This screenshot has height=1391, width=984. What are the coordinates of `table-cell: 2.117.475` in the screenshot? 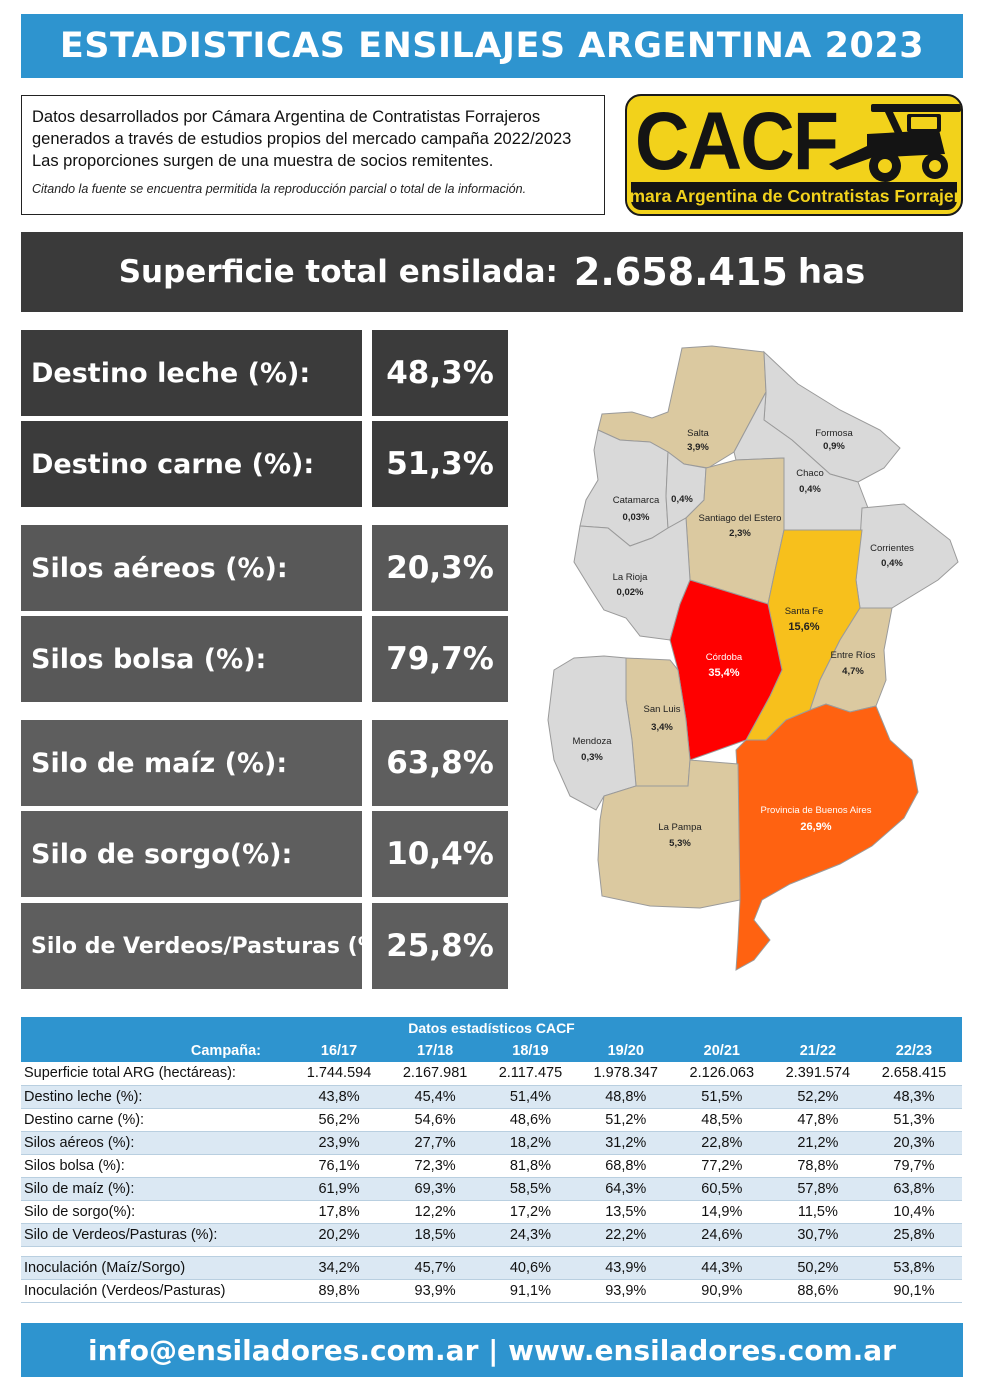 It's located at (530, 1074).